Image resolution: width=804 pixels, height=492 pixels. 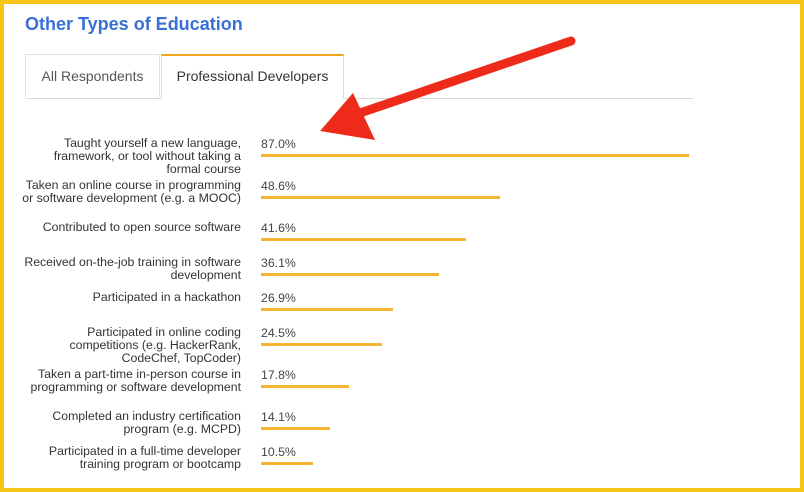 I want to click on tab-professional-developers: Professional Developers, so click(x=252, y=76).